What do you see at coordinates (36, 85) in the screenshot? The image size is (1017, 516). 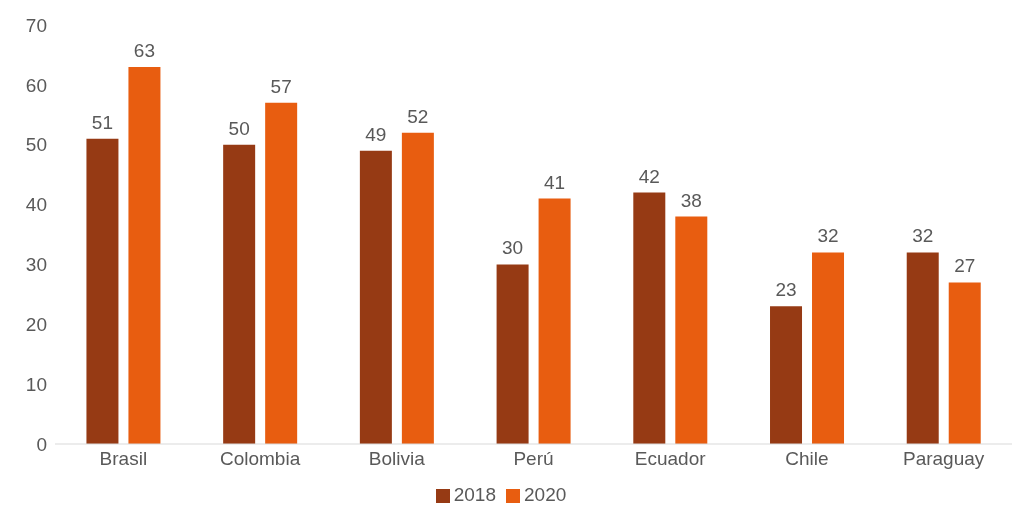 I see `y-tick-label: 60` at bounding box center [36, 85].